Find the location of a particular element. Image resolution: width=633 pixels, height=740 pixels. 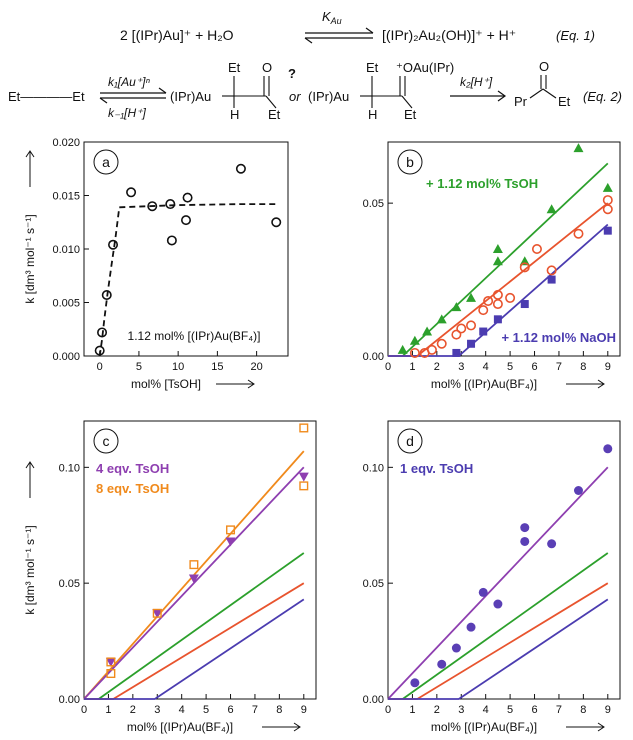

panel-label: a is located at coordinates (106, 162).